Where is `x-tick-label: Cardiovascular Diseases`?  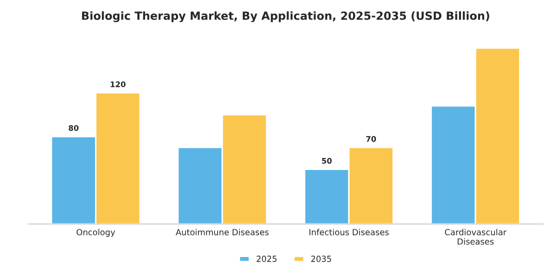
x-tick-label: Cardiovascular Diseases is located at coordinates (475, 236).